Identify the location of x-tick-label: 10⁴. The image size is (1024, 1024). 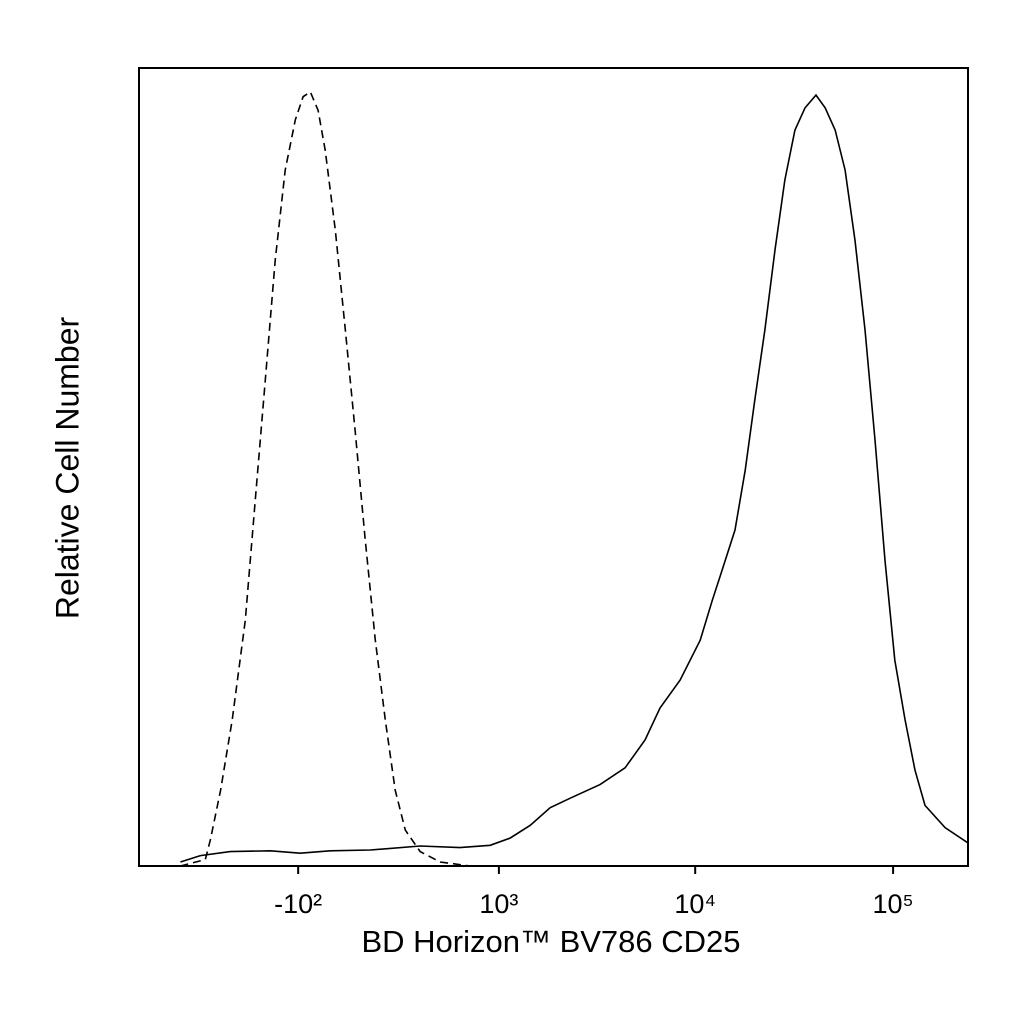
(695, 904).